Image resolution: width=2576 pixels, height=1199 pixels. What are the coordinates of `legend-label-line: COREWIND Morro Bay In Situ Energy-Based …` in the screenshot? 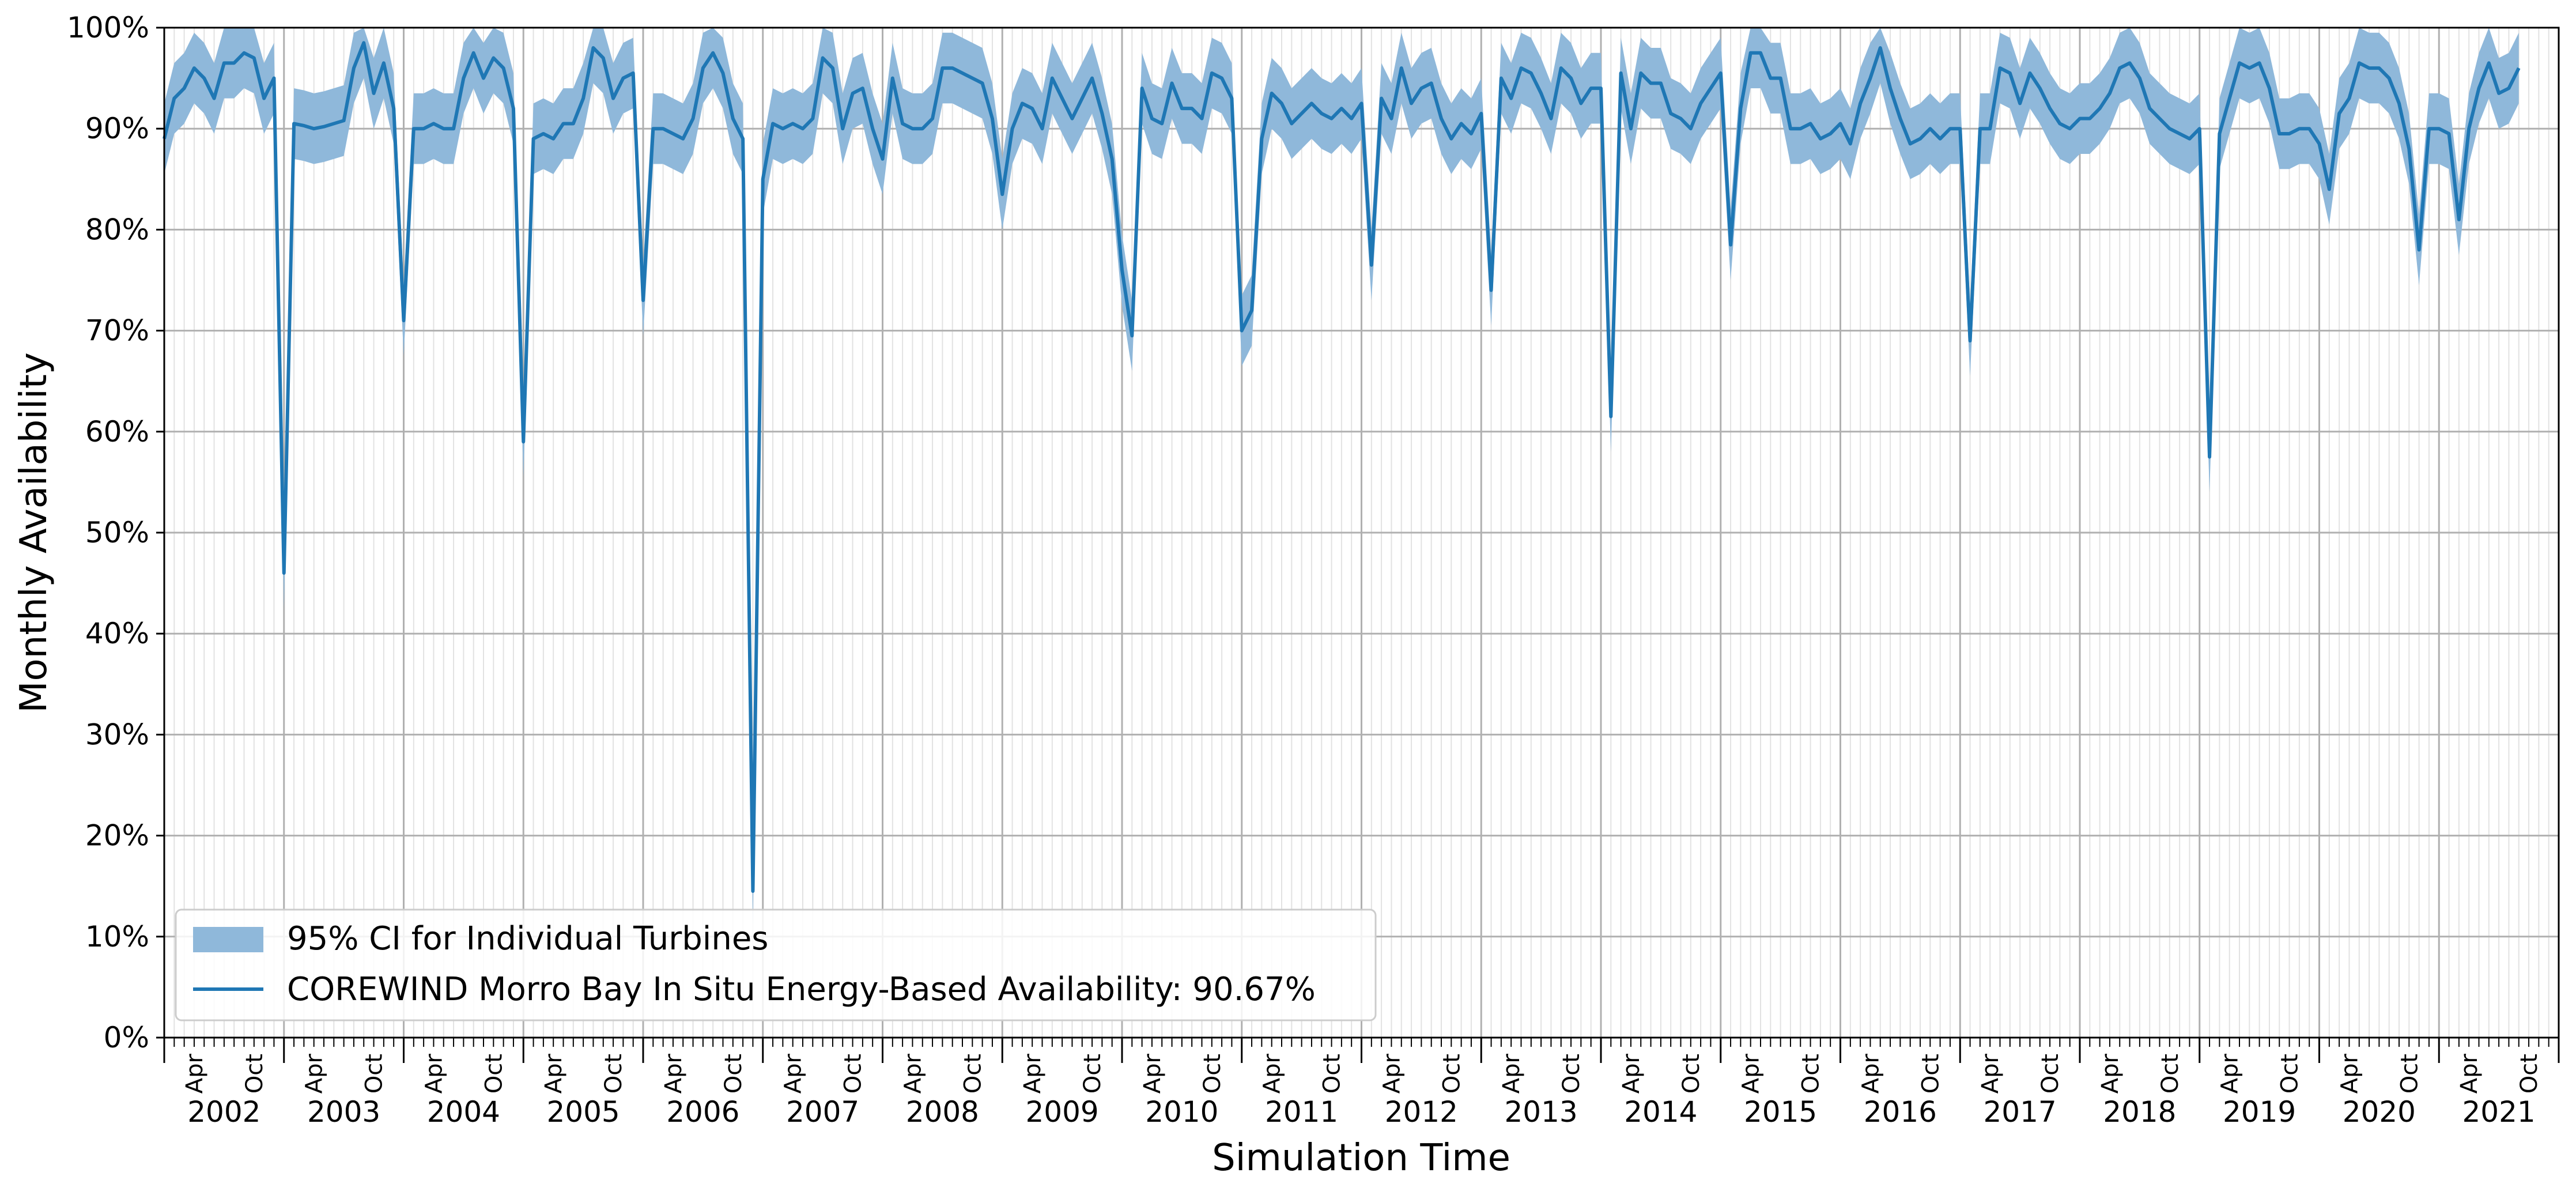 It's located at (801, 989).